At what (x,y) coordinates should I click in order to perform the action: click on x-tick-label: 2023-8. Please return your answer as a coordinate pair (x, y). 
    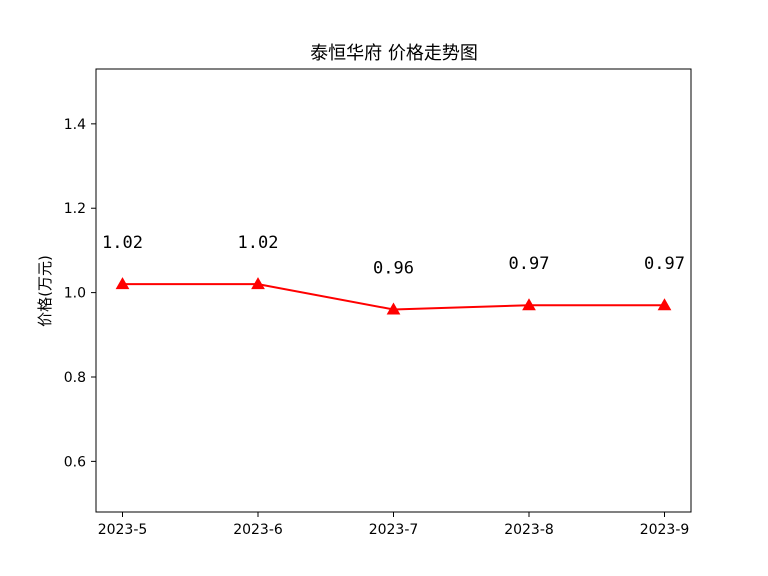
    Looking at the image, I should click on (529, 530).